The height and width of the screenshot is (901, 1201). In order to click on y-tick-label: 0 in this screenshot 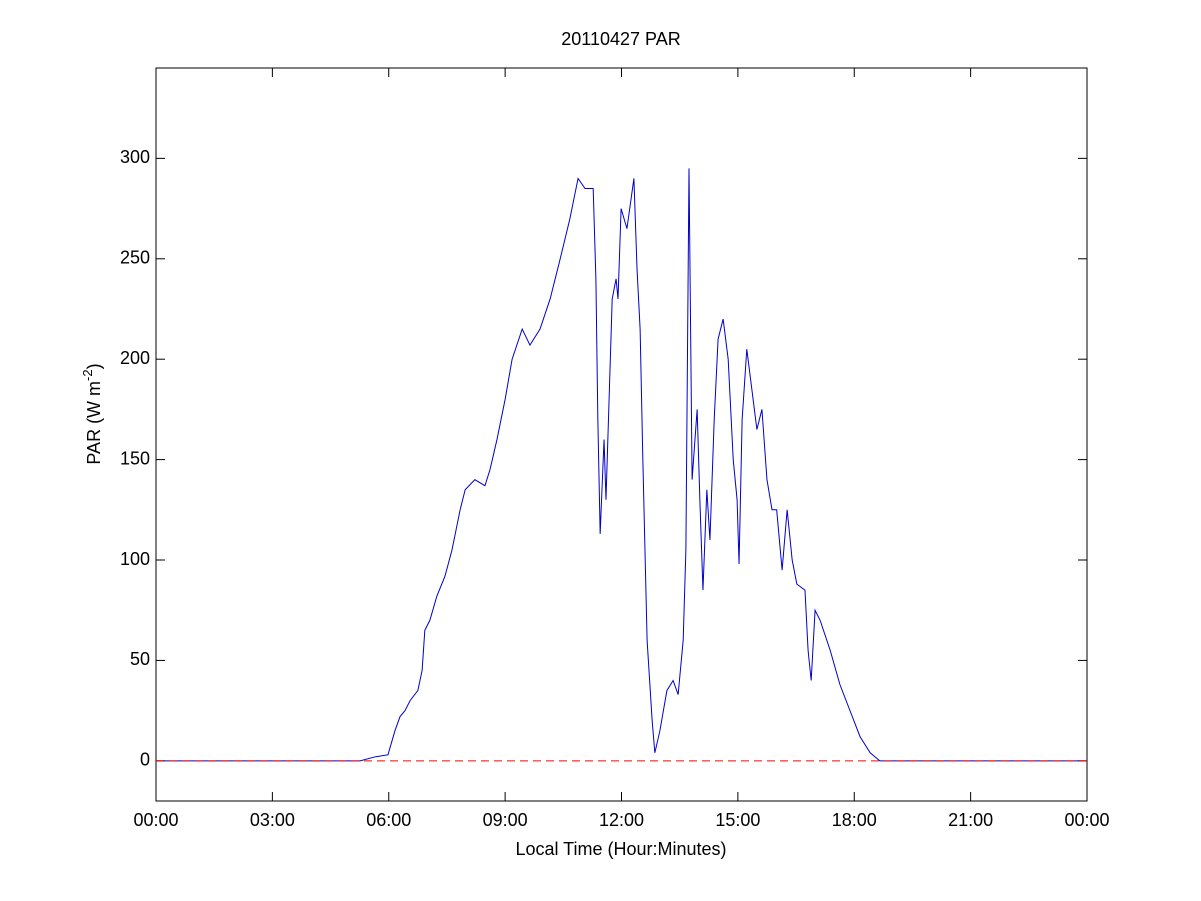, I will do `click(145, 760)`.